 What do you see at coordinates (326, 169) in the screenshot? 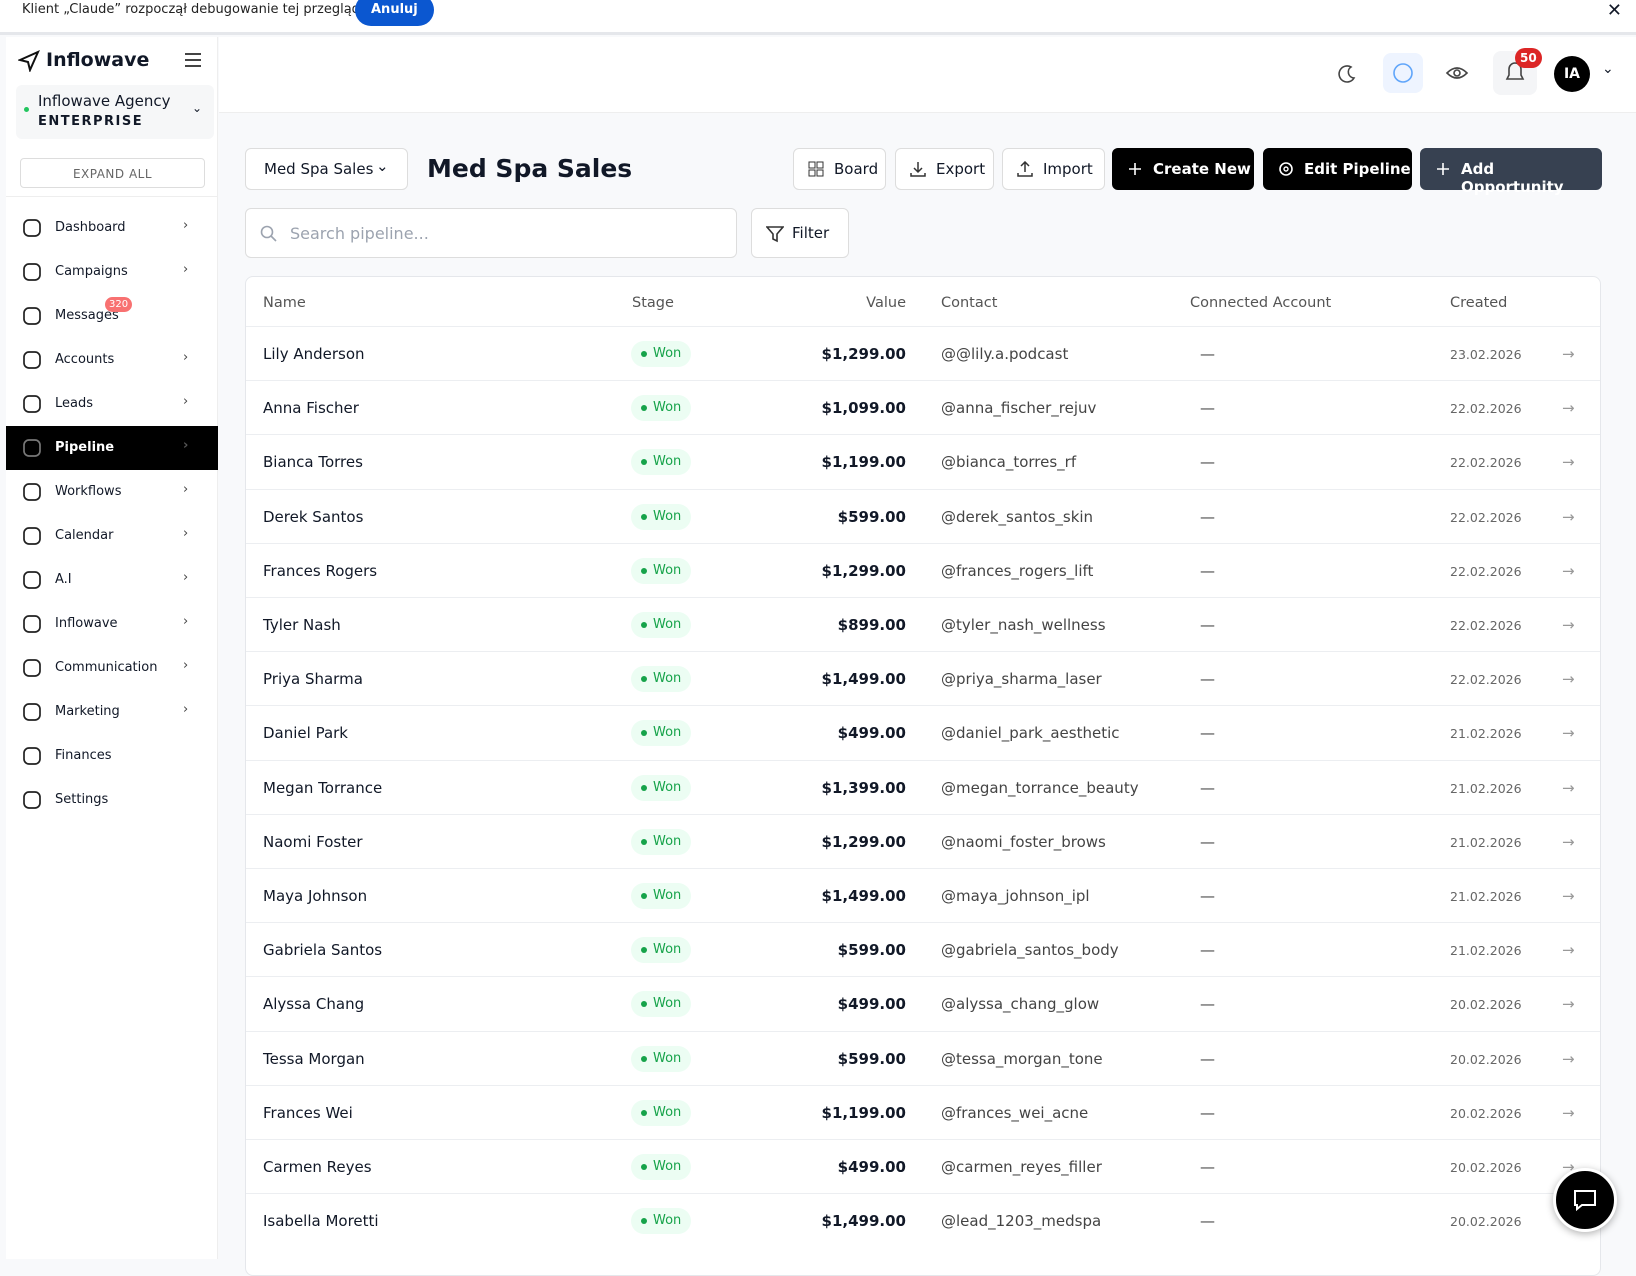
I see `pipeline-selector: Med Spa Sales ⌄` at bounding box center [326, 169].